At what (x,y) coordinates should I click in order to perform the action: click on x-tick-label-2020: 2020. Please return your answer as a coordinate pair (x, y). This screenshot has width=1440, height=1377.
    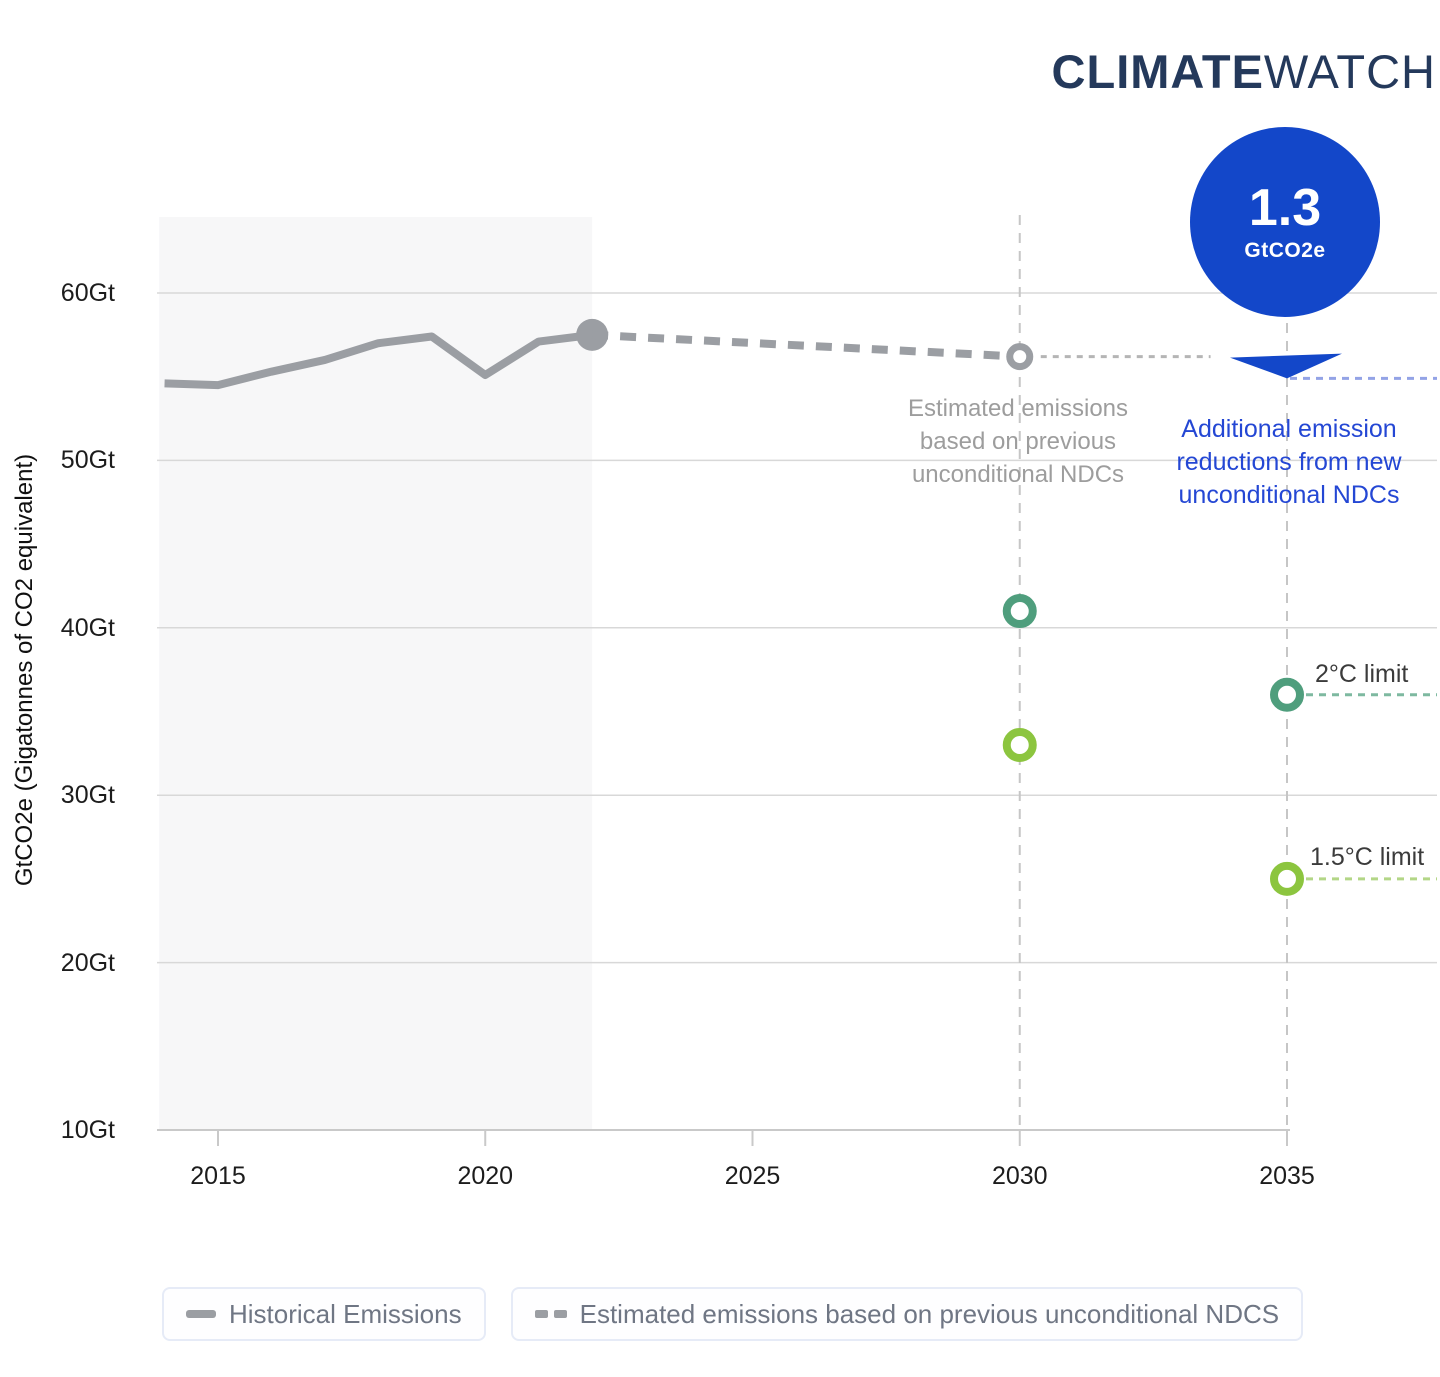
    Looking at the image, I should click on (485, 1176).